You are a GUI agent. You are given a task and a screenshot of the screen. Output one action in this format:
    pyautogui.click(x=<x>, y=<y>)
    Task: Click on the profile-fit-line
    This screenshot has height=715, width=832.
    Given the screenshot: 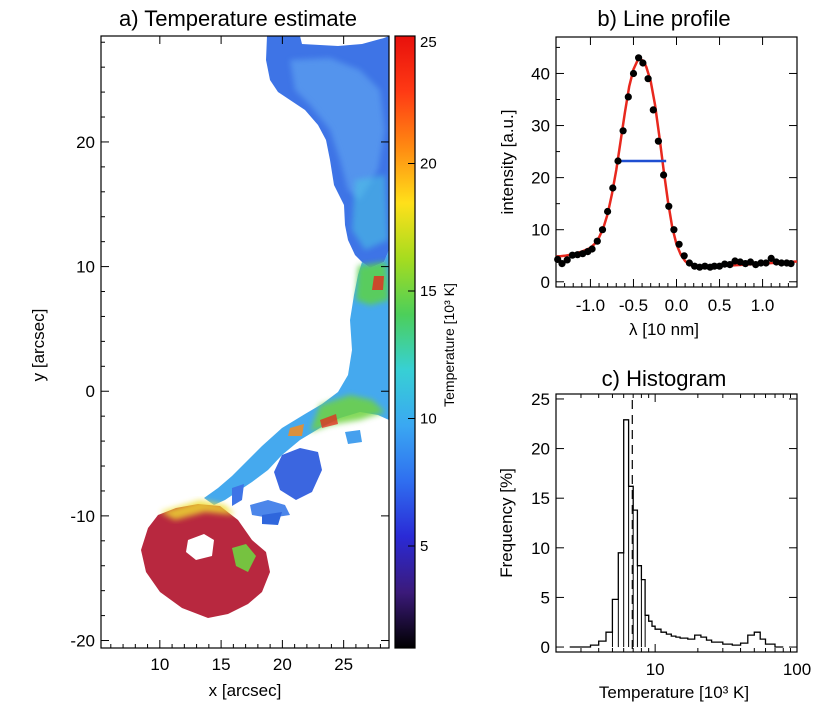 What is the action you would take?
    pyautogui.click(x=676, y=162)
    